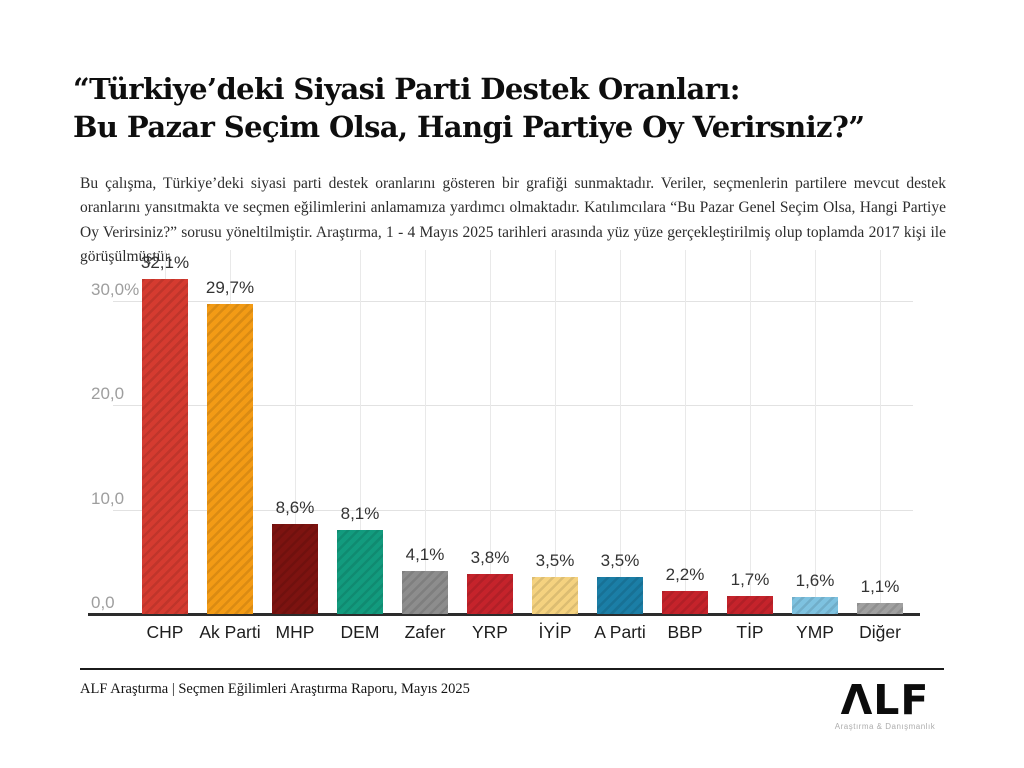  I want to click on value-label-zafer: 4,1%, so click(425, 555).